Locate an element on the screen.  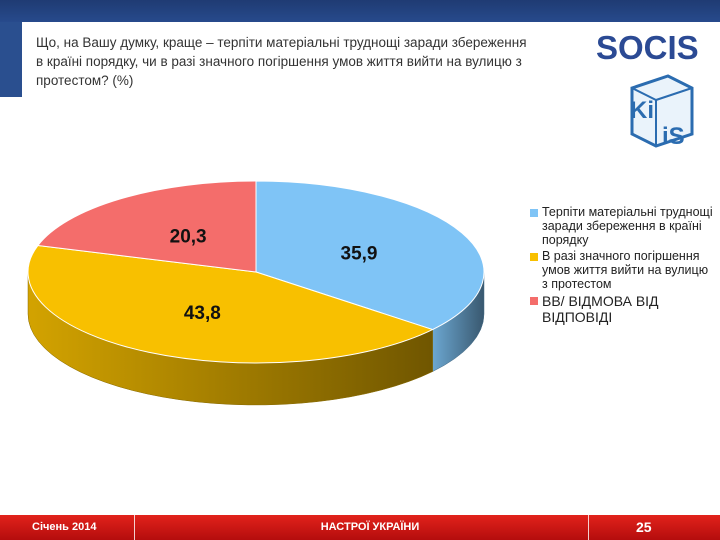
kiis-logo-text-bottom: iS is located at coordinates (673, 136).